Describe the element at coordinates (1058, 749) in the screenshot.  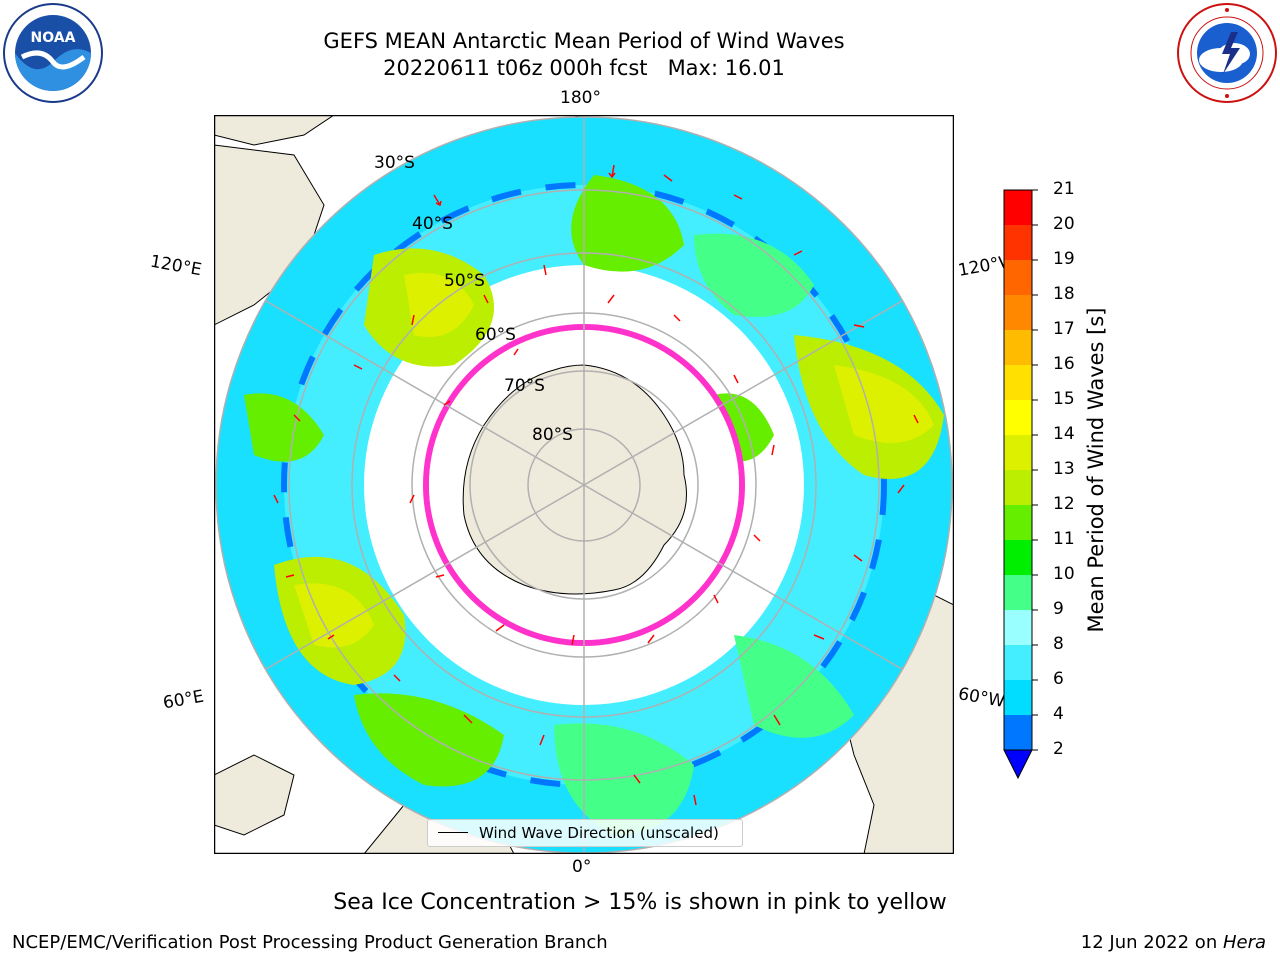
I see `colorbar-tick-label: 2` at that location.